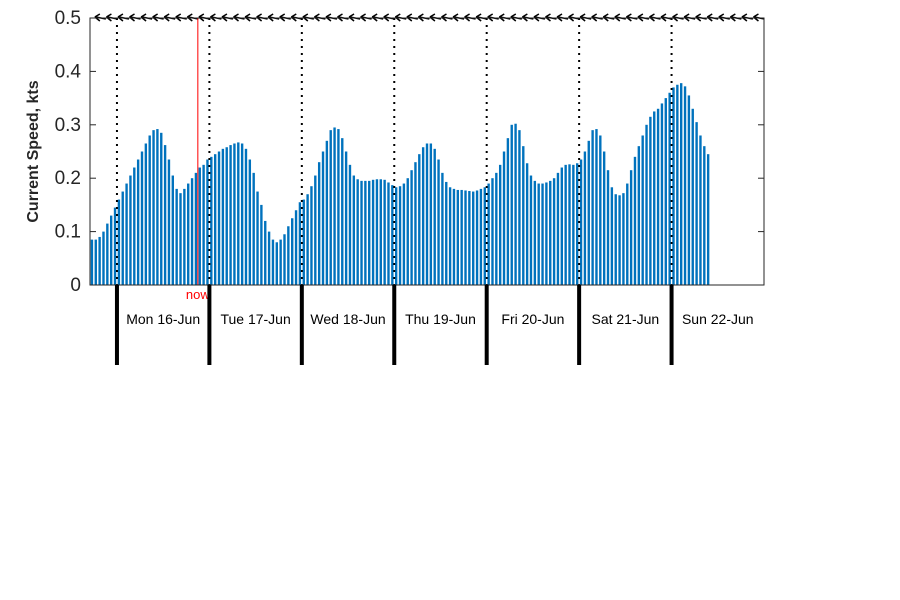 The image size is (900, 600). Describe the element at coordinates (33, 151) in the screenshot. I see `y-axis-title: Current Speed, kts` at that location.